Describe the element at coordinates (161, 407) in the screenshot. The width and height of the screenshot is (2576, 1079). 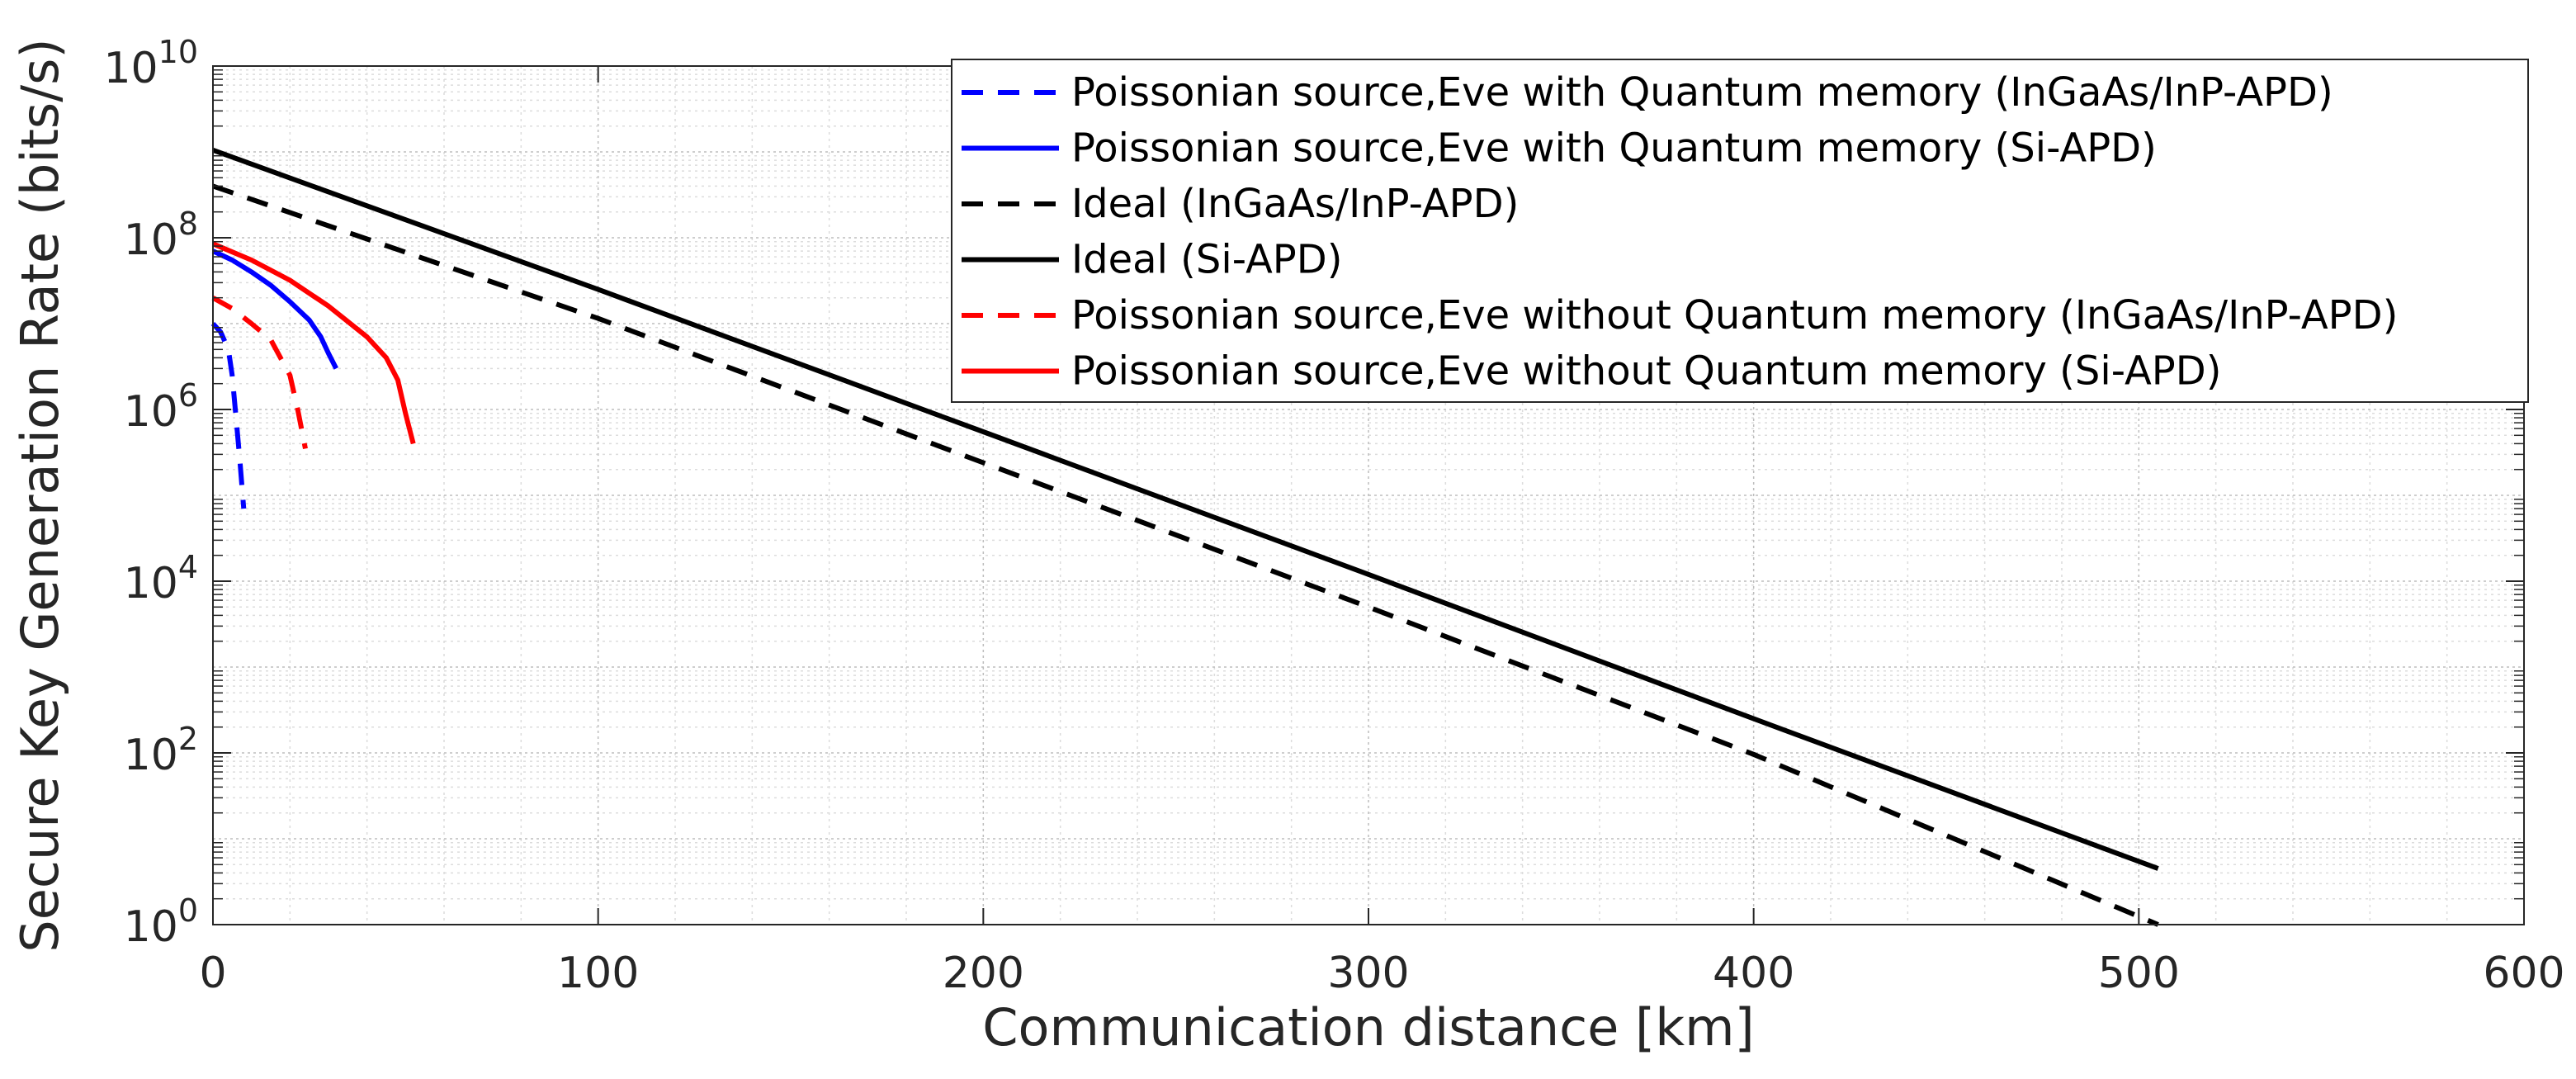
I see `y-tick-label: 10⁶` at that location.